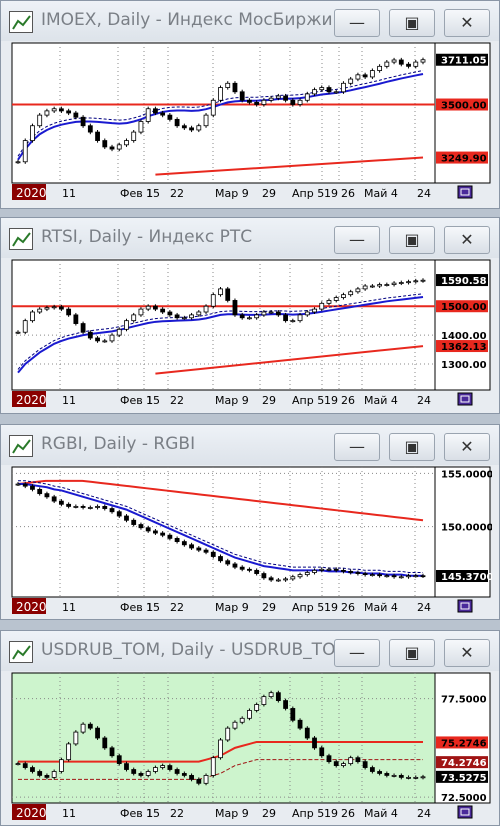 This screenshot has width=500, height=826. I want to click on moving-average-dashed, so click(220, 526).